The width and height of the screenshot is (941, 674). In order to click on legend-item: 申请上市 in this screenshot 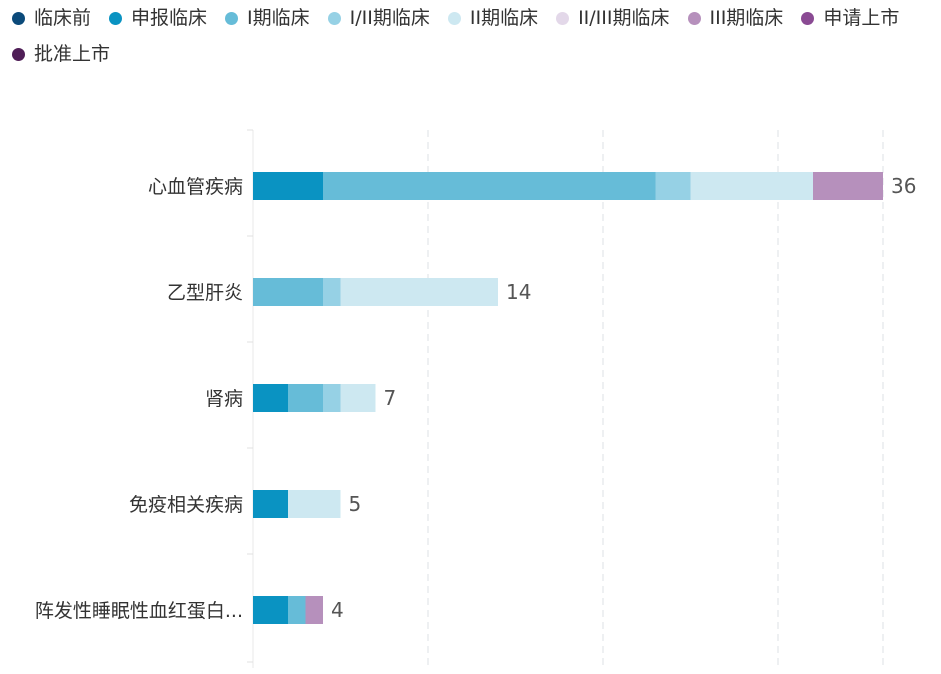, I will do `click(850, 18)`.